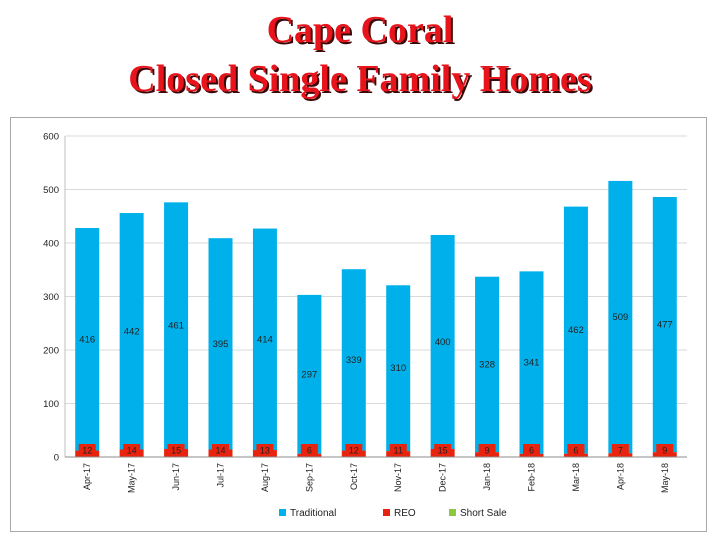 The width and height of the screenshot is (720, 540). I want to click on legend: Traditional REO Short Sale, so click(393, 513).